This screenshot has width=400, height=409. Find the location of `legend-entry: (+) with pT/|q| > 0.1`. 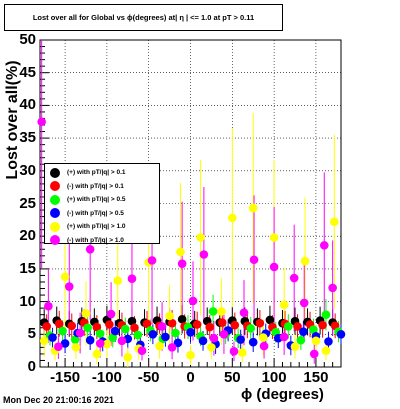

legend-entry: (+) with pT/|q| > 0.1 is located at coordinates (102, 173).